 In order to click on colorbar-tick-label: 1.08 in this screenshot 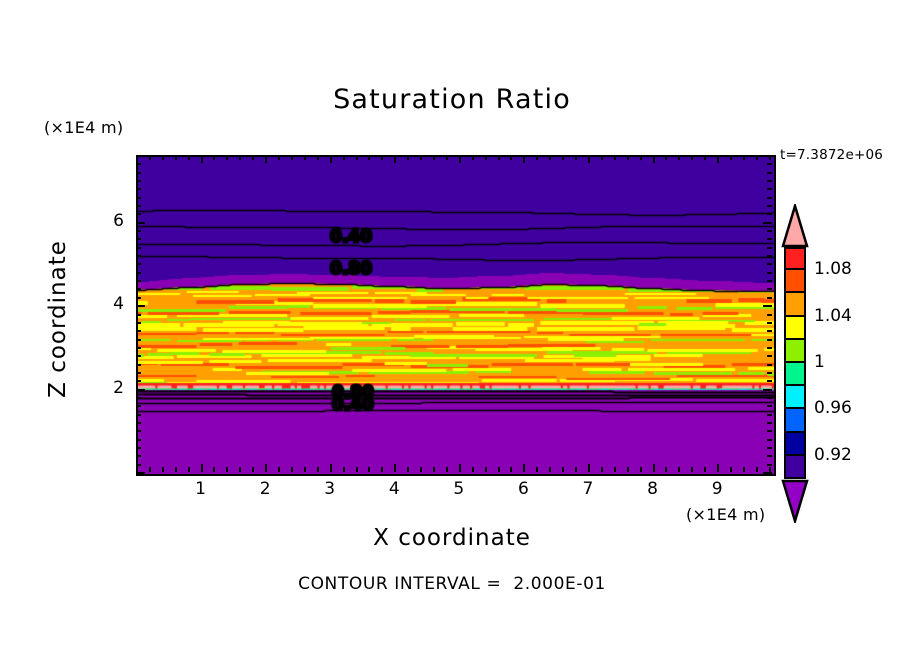, I will do `click(833, 269)`.